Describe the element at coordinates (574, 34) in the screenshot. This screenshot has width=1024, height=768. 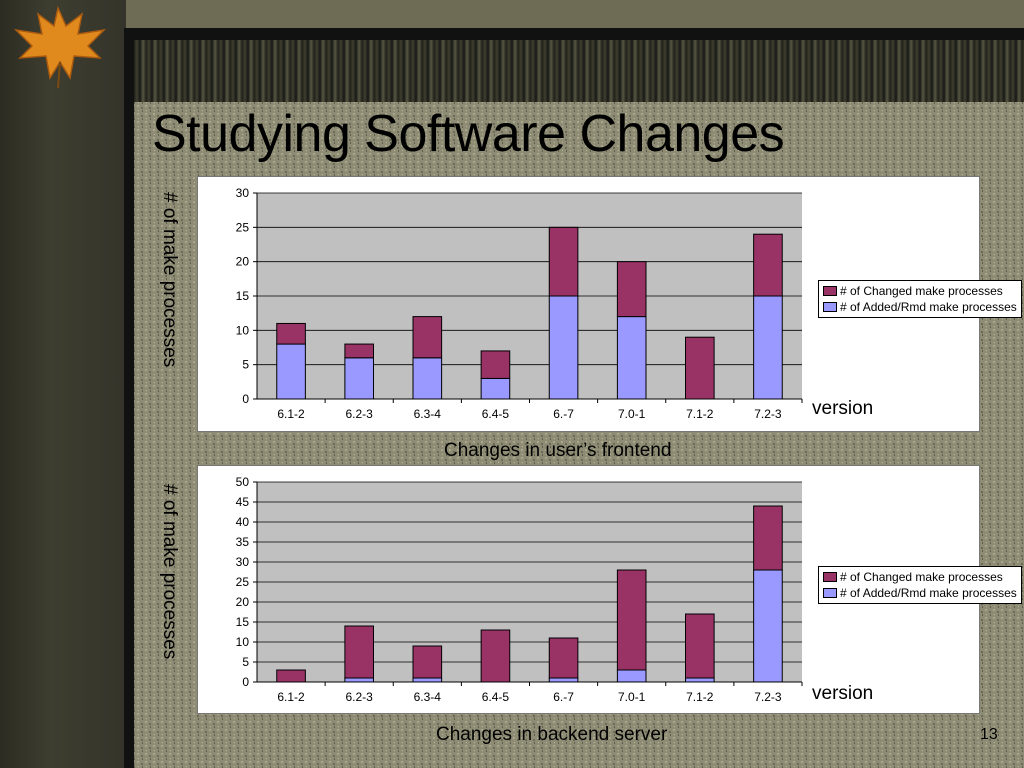
I see `slide-top-edge` at that location.